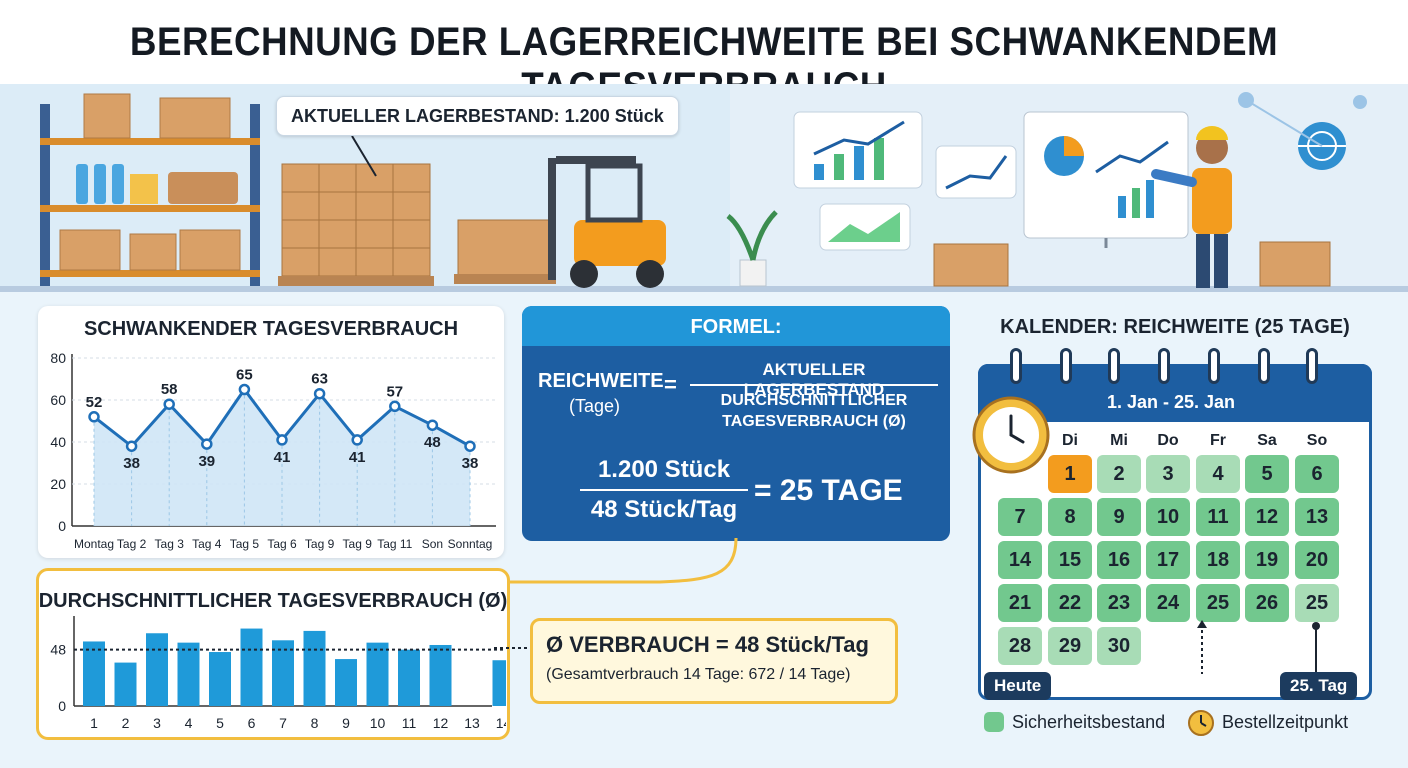 The width and height of the screenshot is (1408, 768). I want to click on worker-icon, so click(1191, 207).